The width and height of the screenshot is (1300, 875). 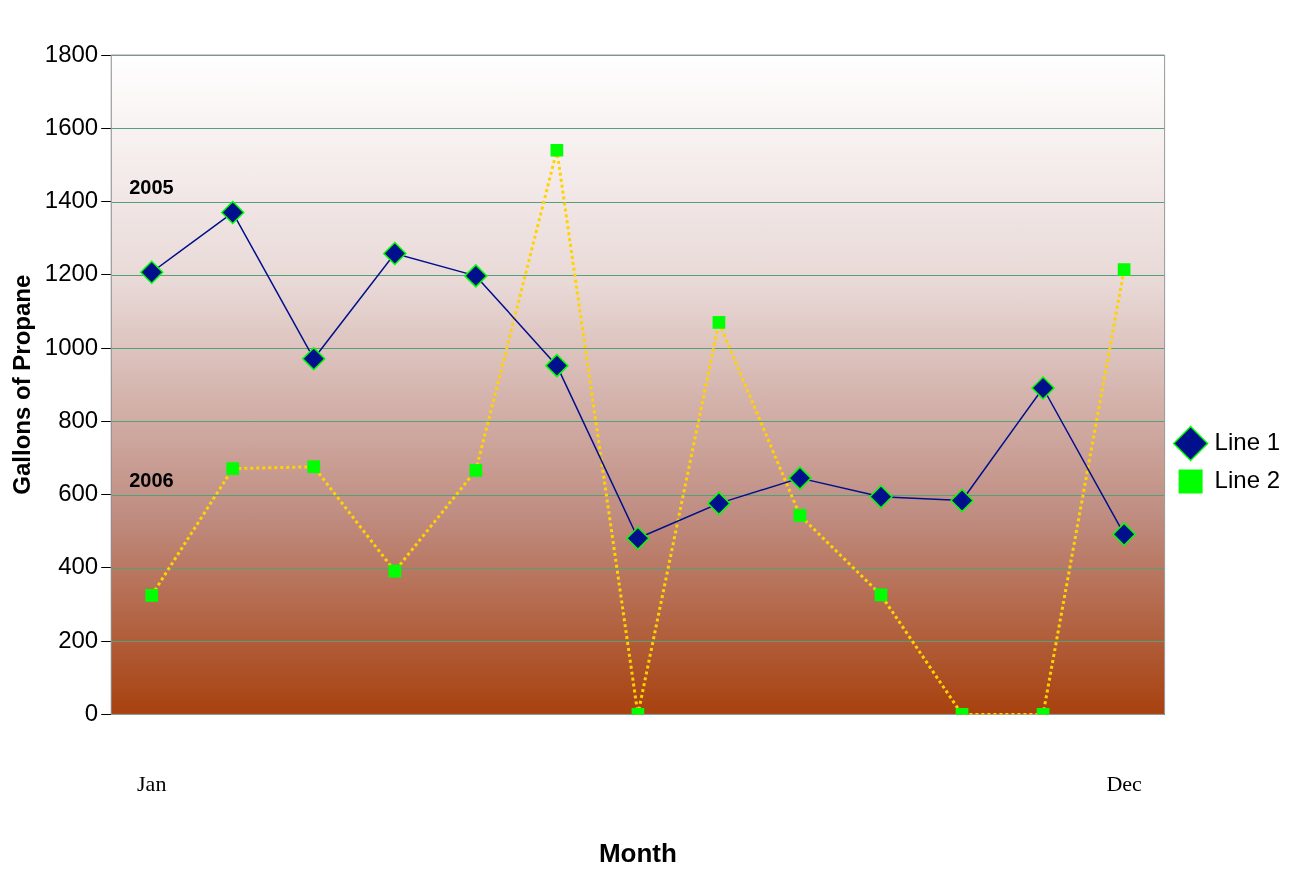 I want to click on y-tick-label: 1000, so click(x=71, y=346).